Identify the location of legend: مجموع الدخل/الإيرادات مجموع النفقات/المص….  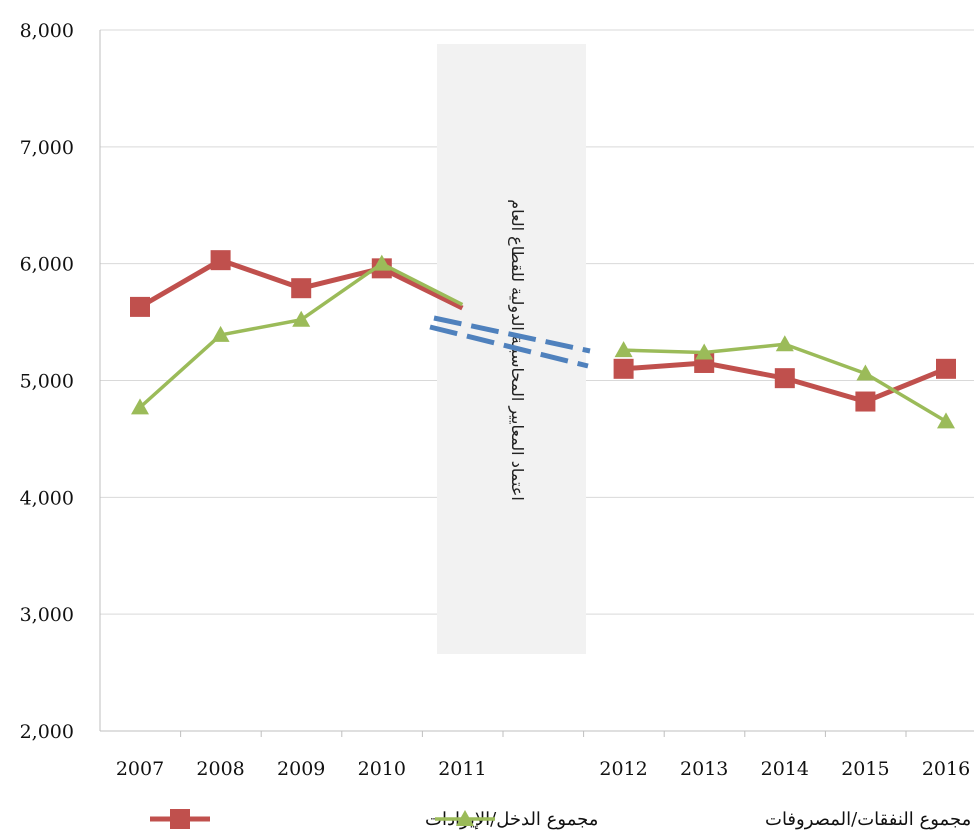
(560, 819).